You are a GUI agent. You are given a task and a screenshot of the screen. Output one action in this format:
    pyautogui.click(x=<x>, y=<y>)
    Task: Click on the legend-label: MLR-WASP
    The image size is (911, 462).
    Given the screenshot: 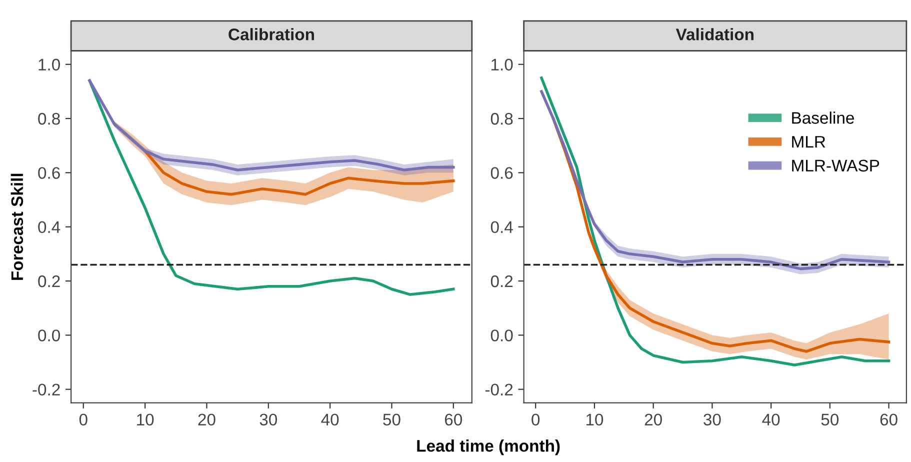 What is the action you would take?
    pyautogui.click(x=836, y=166)
    